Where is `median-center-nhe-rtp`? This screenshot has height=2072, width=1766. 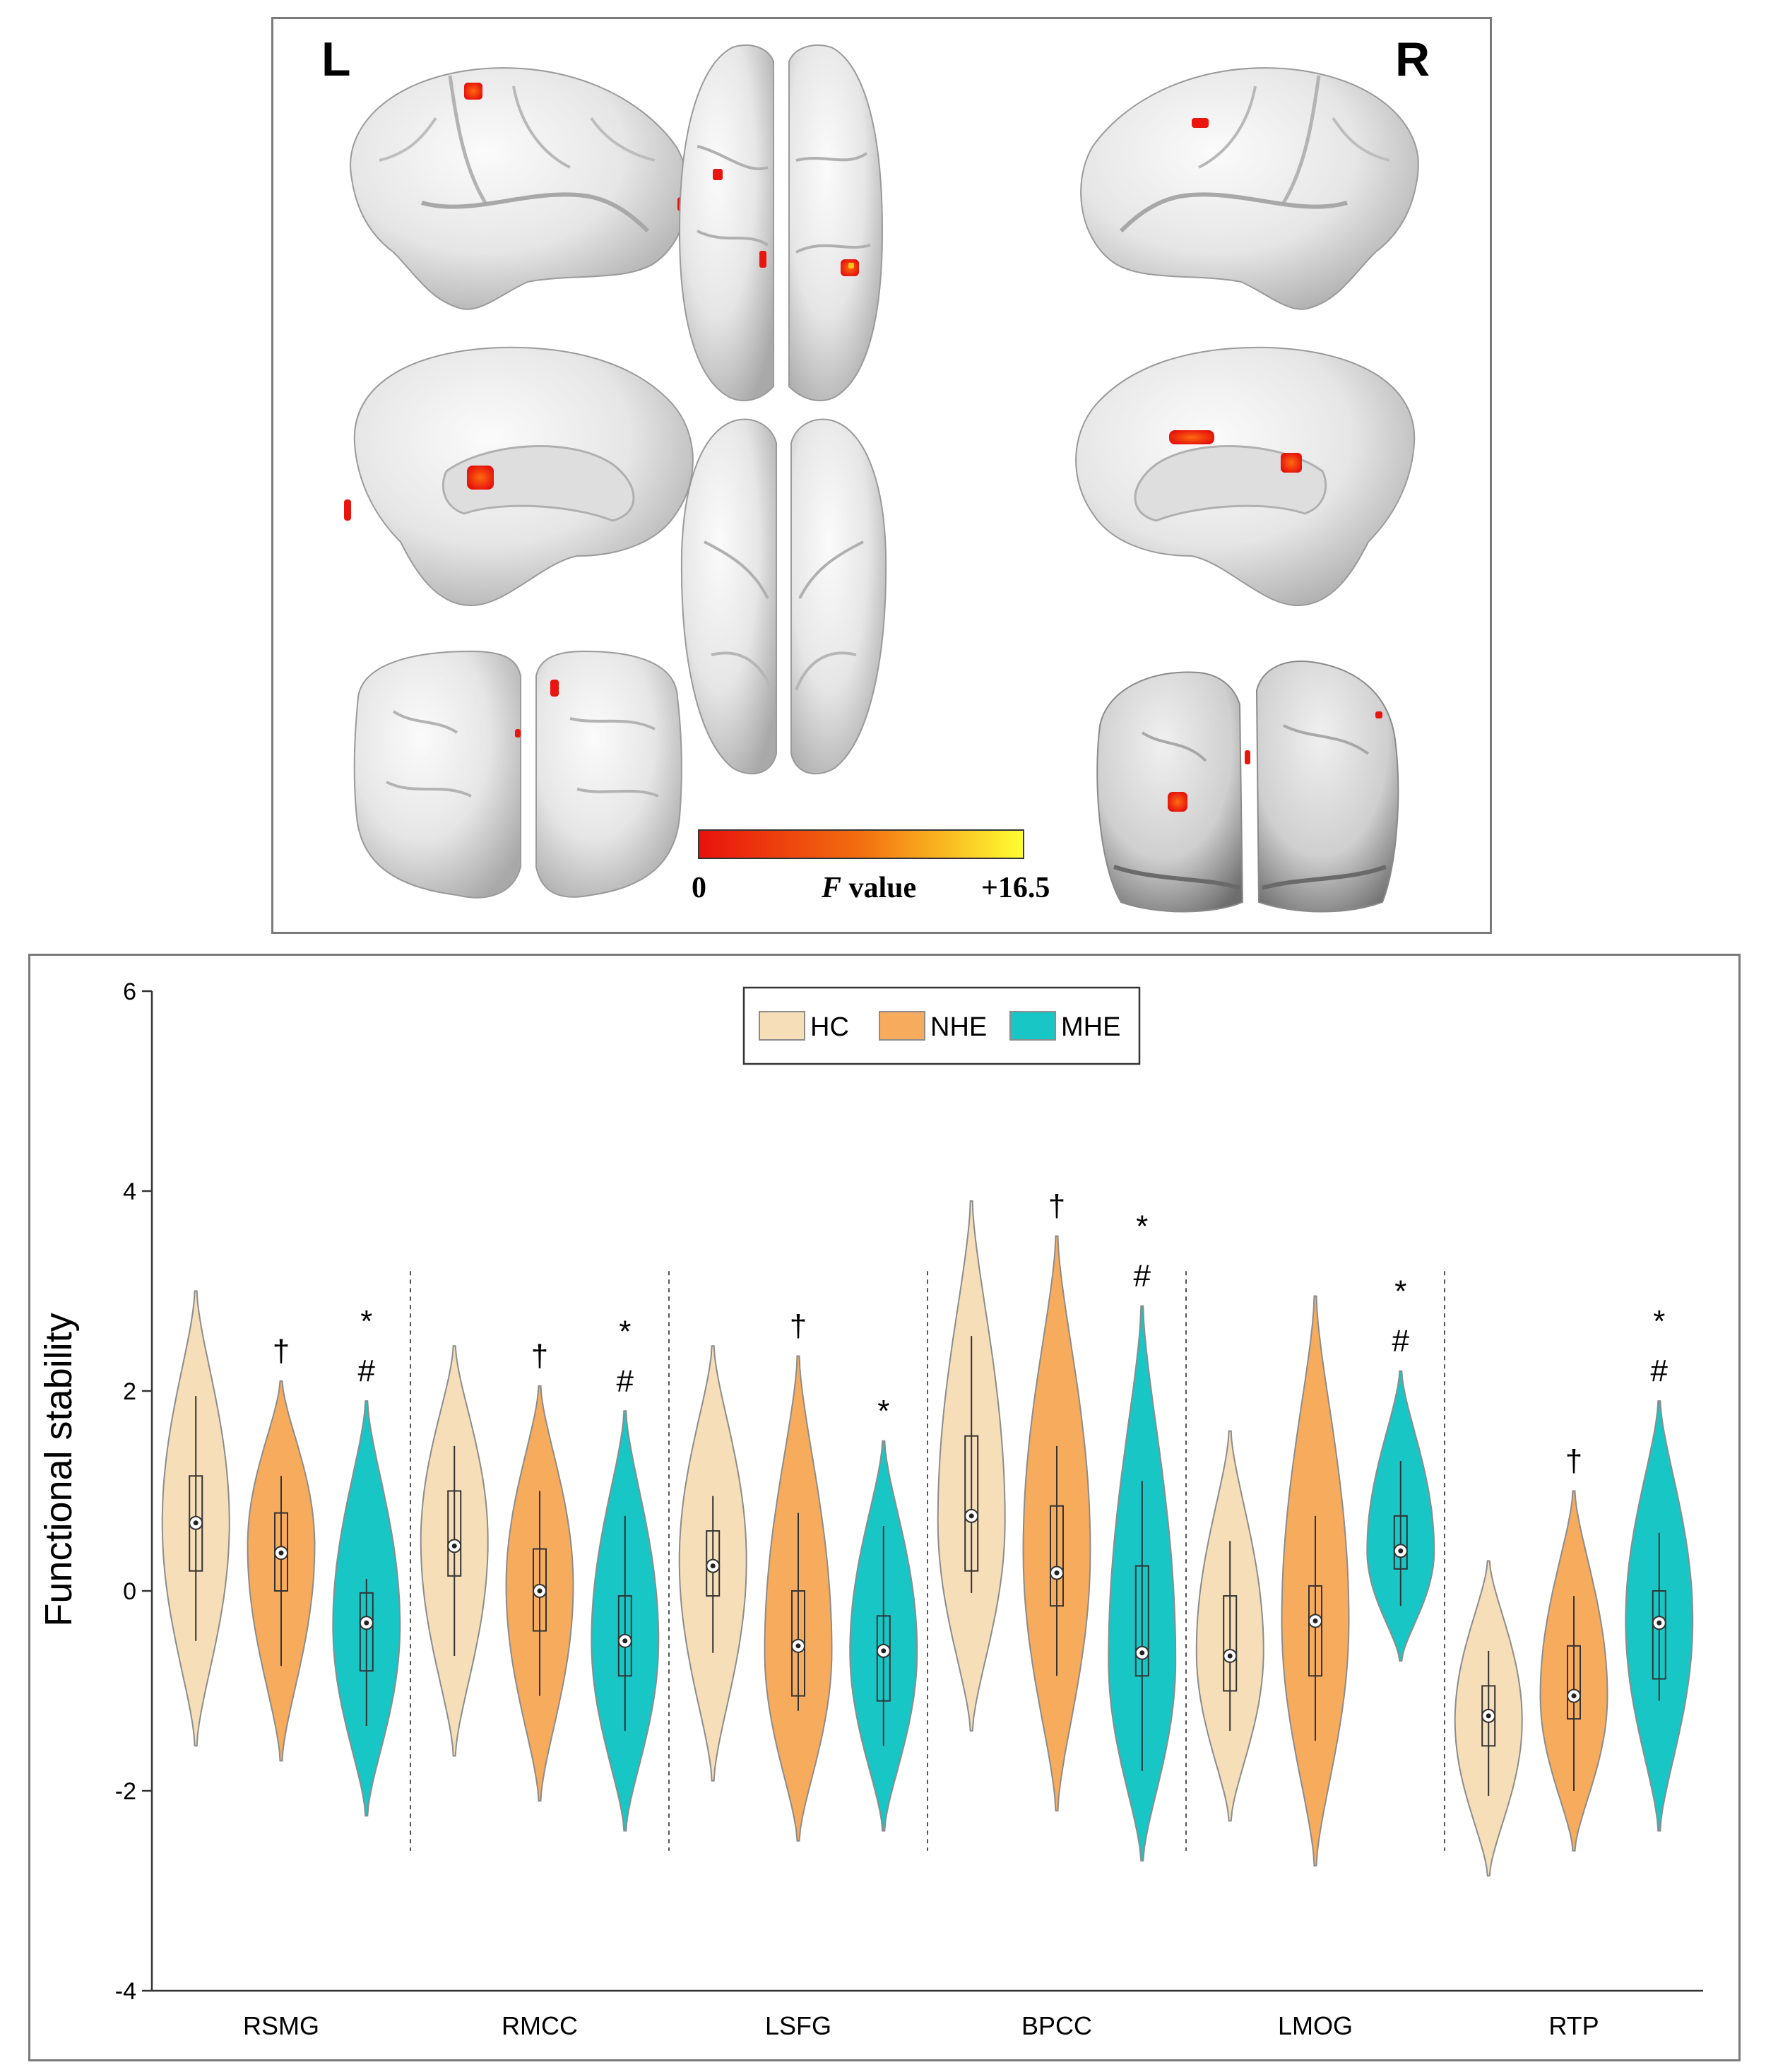
median-center-nhe-rtp is located at coordinates (1574, 1696).